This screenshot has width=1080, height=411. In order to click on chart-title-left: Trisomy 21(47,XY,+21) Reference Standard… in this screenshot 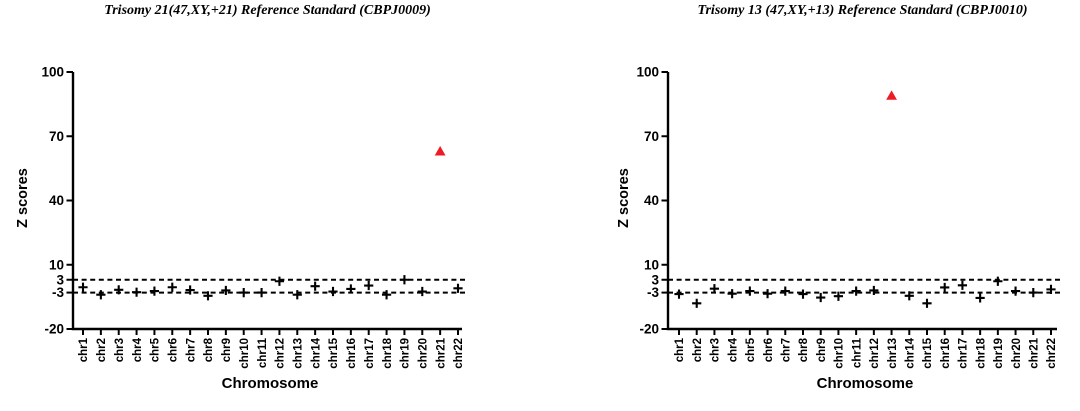, I will do `click(267, 10)`.